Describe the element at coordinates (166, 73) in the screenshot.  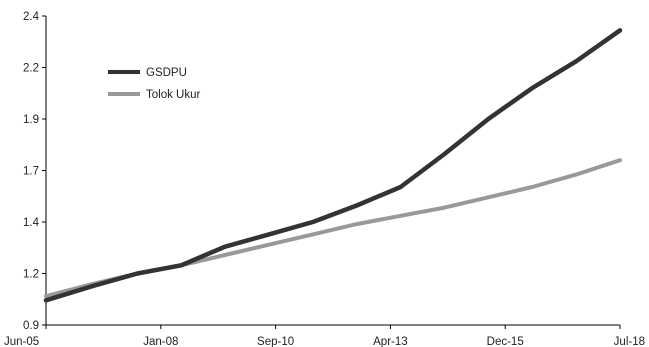
I see `legend-label-gsdpu: GSDPU` at that location.